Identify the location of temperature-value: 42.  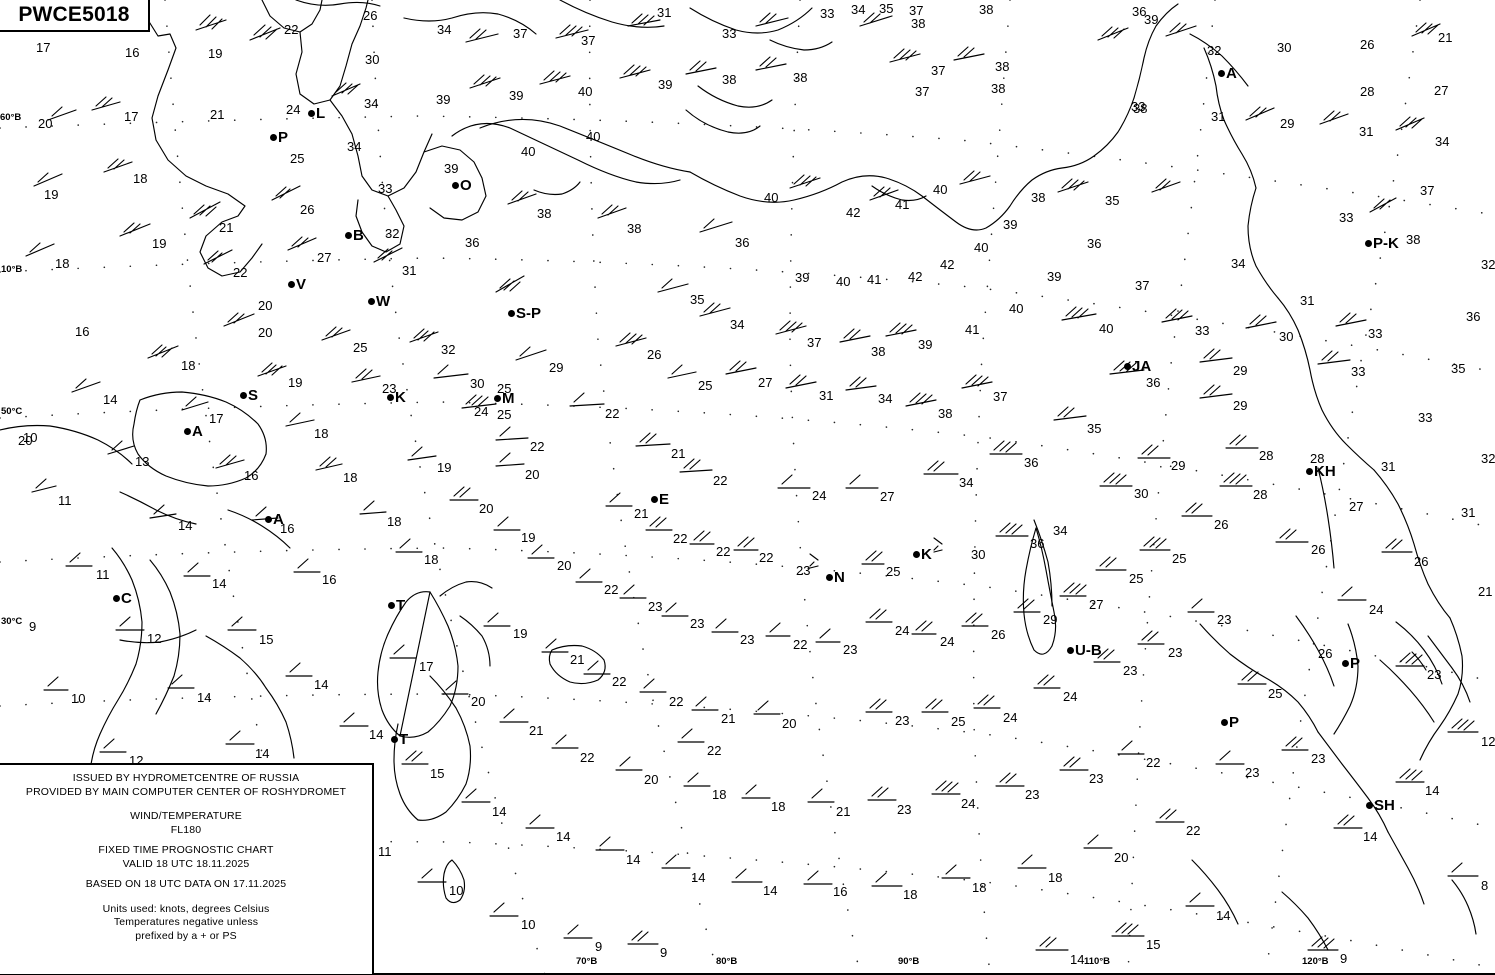
(853, 212).